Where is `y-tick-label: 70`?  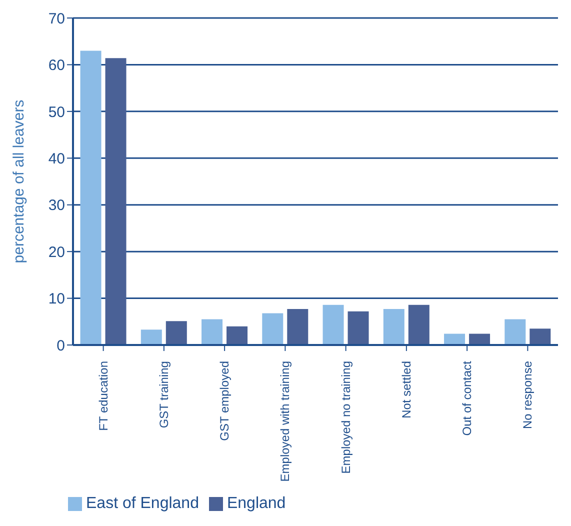 y-tick-label: 70 is located at coordinates (56, 19).